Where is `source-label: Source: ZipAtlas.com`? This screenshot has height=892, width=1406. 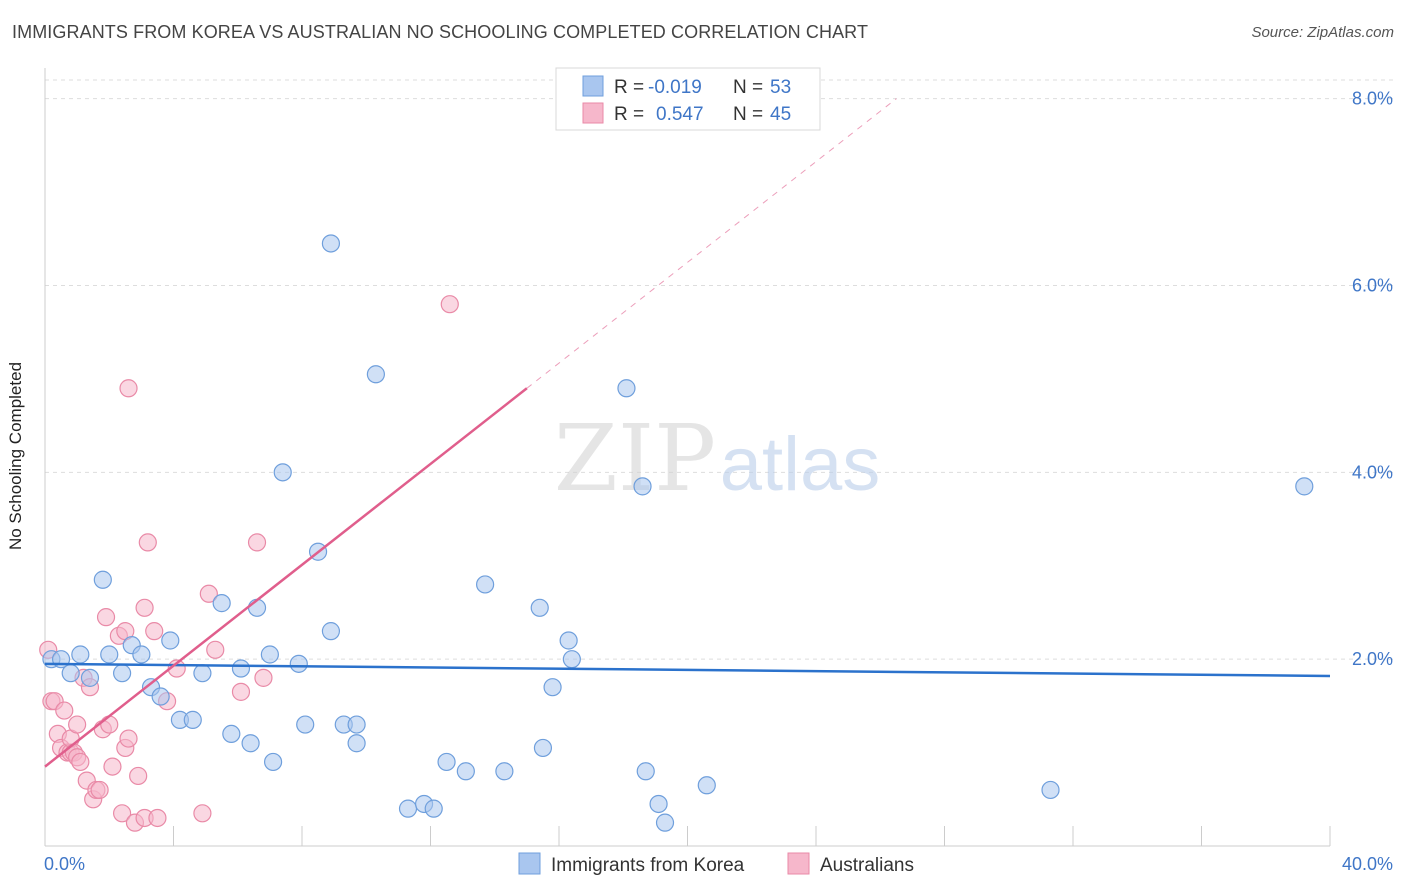
source-label: Source: ZipAtlas.com is located at coordinates (1322, 32).